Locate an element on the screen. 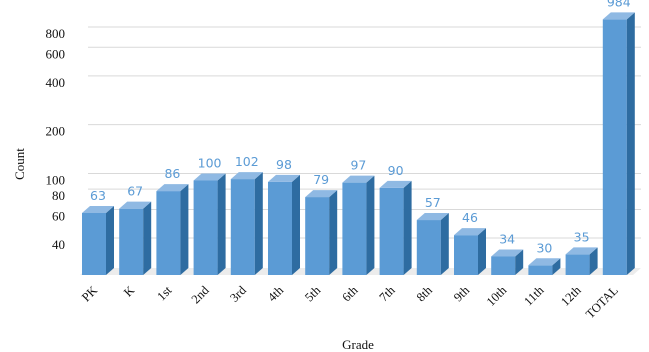 Image resolution: width=649 pixels, height=352 pixels. x-tick-label-12th: 12th is located at coordinates (571, 296).